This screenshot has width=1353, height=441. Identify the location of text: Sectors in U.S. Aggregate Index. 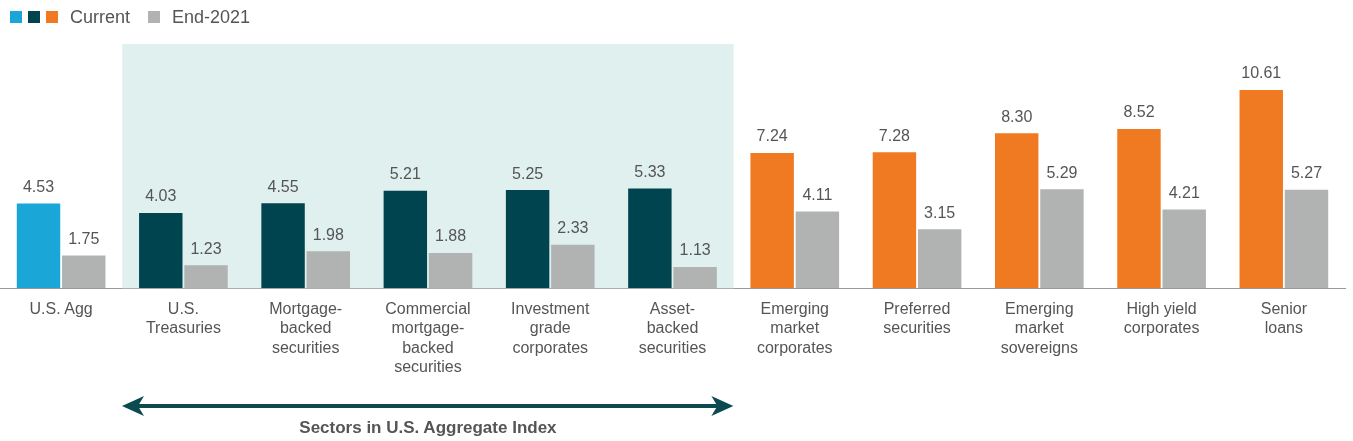
(428, 428).